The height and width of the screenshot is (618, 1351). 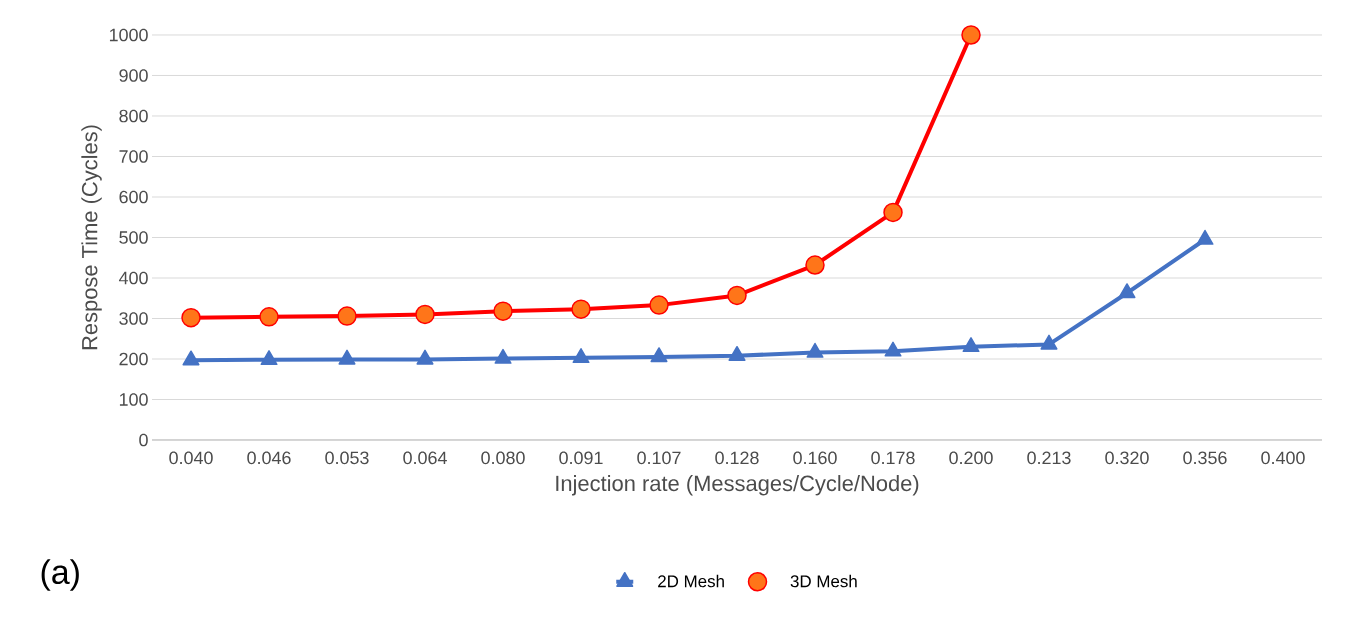 I want to click on y-tick-label: 200, so click(x=133, y=359).